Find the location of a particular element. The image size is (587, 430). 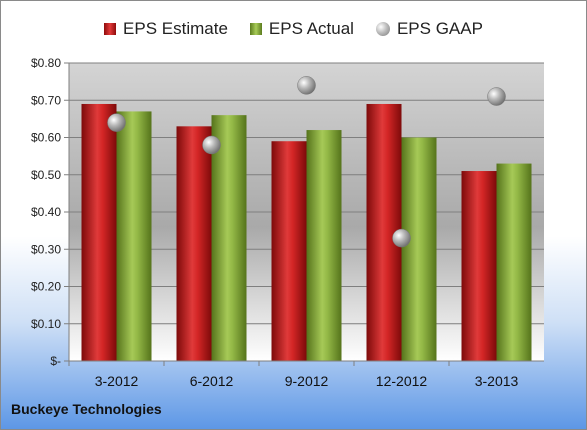

legend-label-actual: EPS Actual is located at coordinates (311, 28).